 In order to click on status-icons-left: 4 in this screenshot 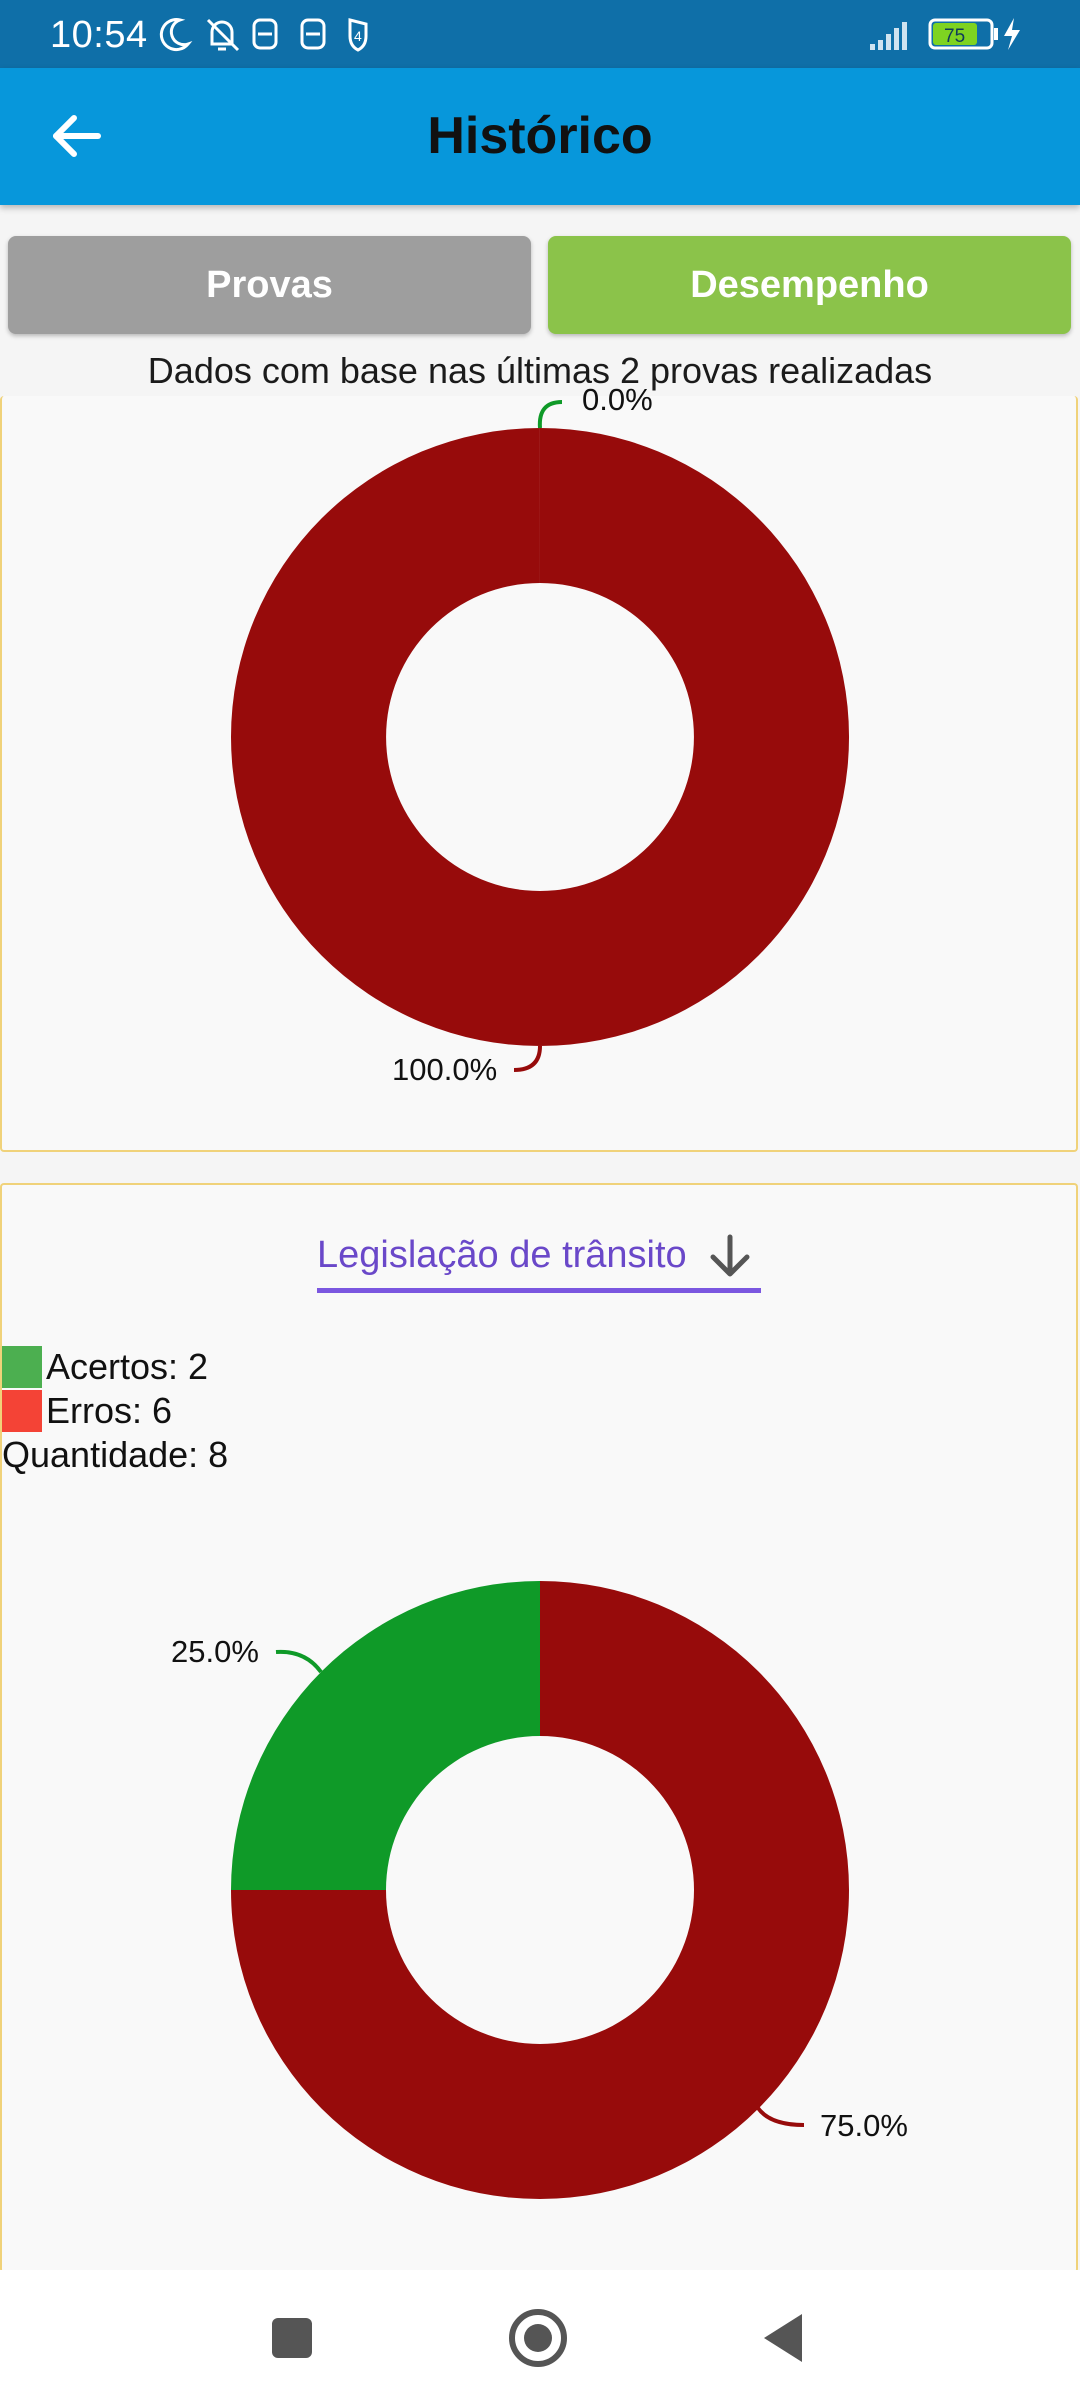, I will do `click(263, 35)`.